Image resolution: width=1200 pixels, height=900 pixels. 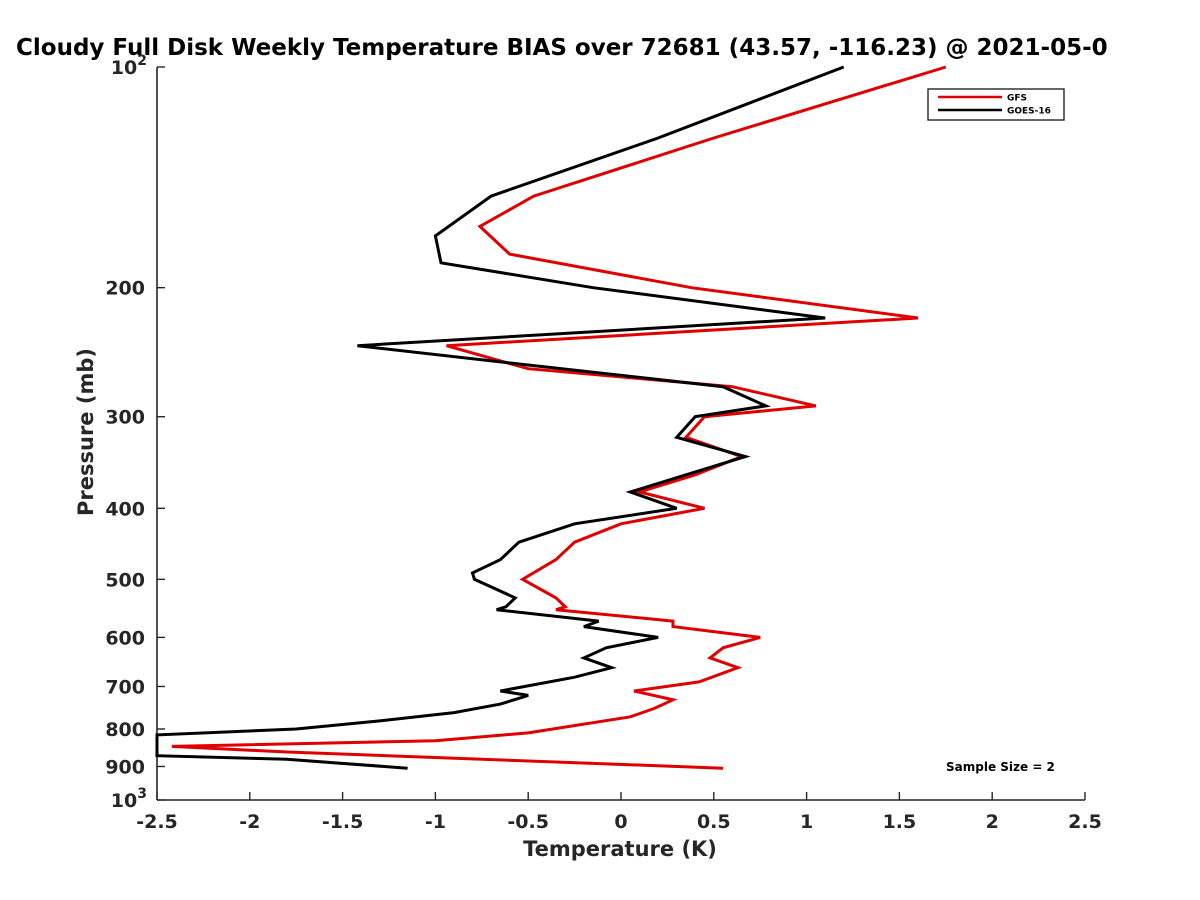 What do you see at coordinates (157, 822) in the screenshot?
I see `x-tick-label: -2.5` at bounding box center [157, 822].